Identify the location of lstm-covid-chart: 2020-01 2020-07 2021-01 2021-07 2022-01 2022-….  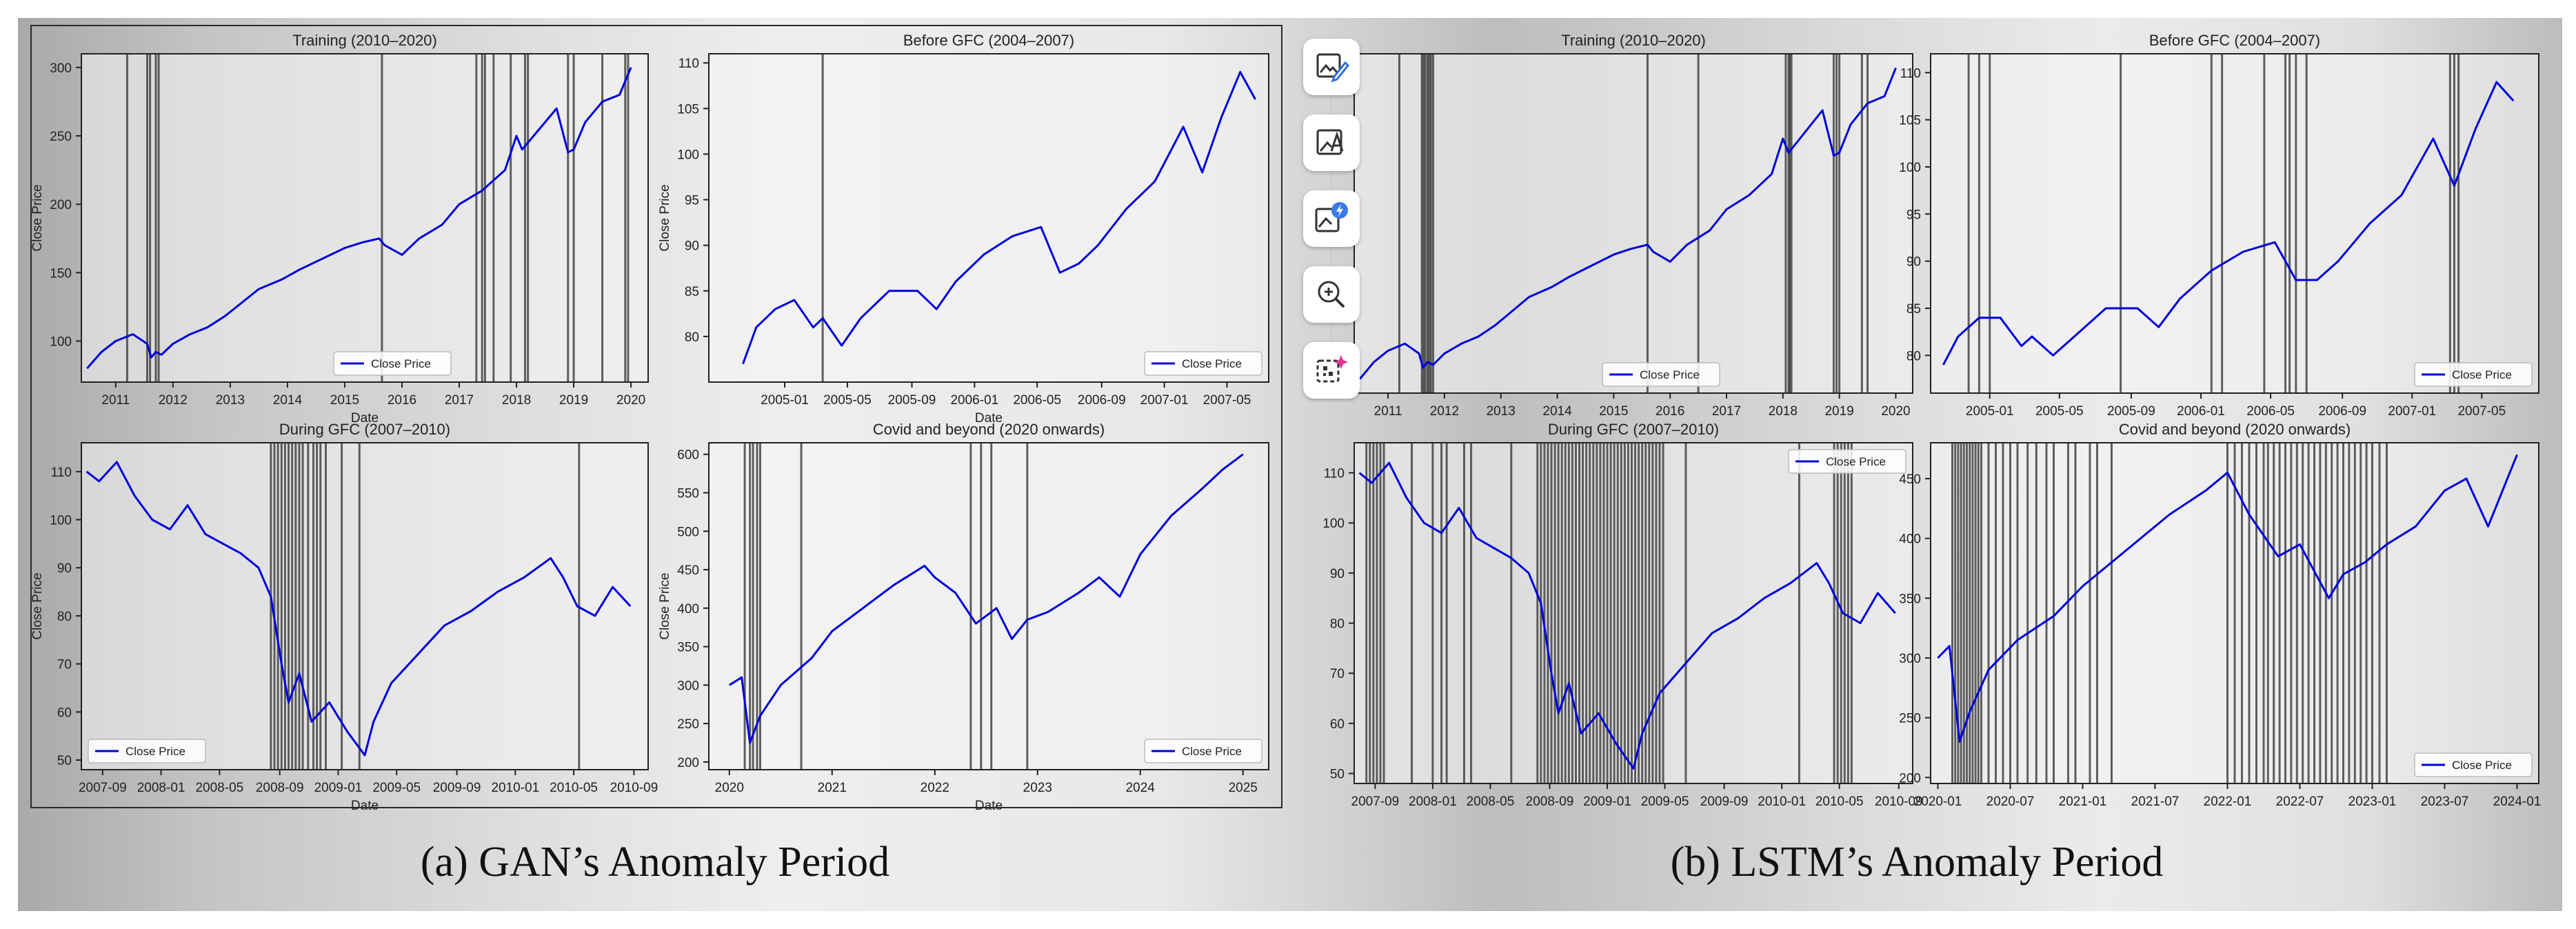
(2214, 624).